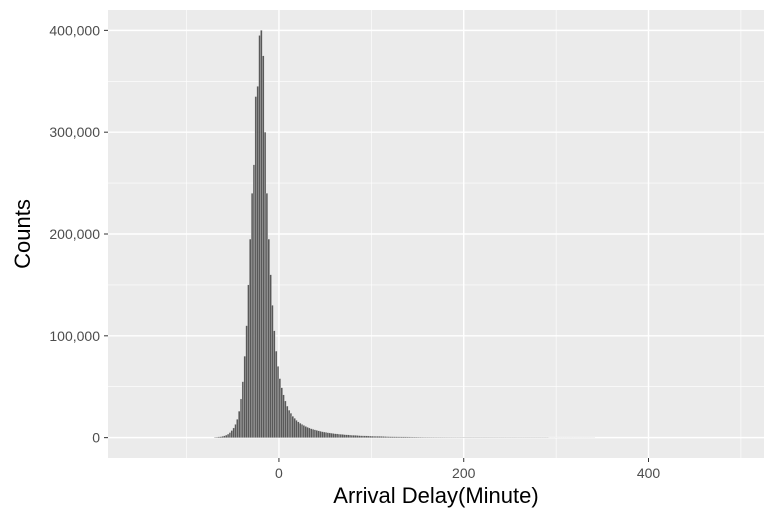 The image size is (764, 515). Describe the element at coordinates (74, 234) in the screenshot. I see `y-tick-label: 200,000` at that location.